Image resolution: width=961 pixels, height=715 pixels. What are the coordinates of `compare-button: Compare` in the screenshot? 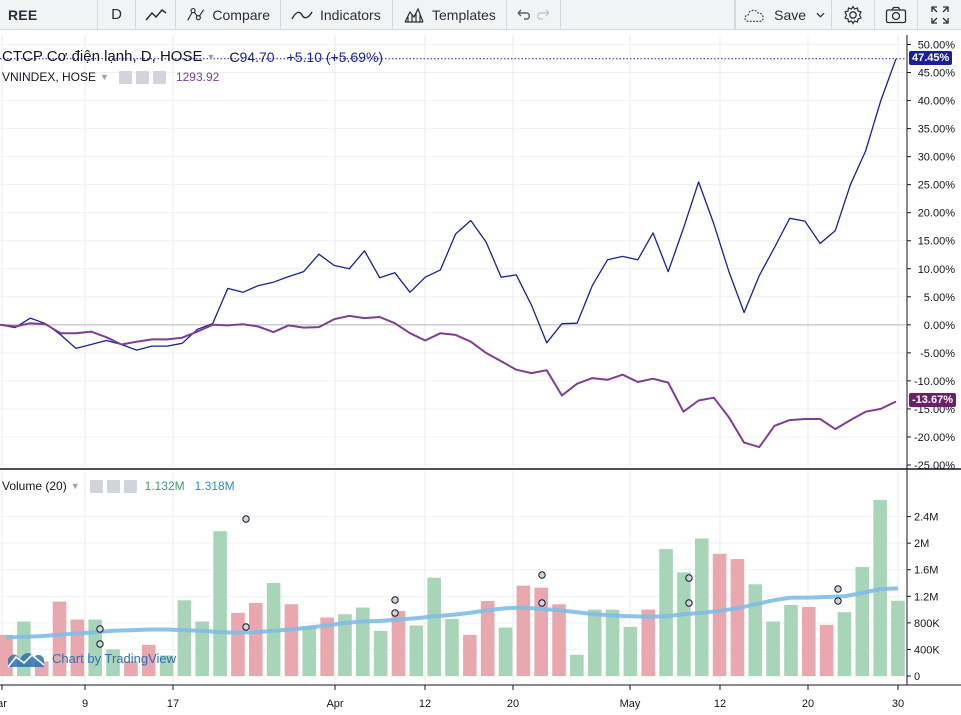 It's located at (228, 15).